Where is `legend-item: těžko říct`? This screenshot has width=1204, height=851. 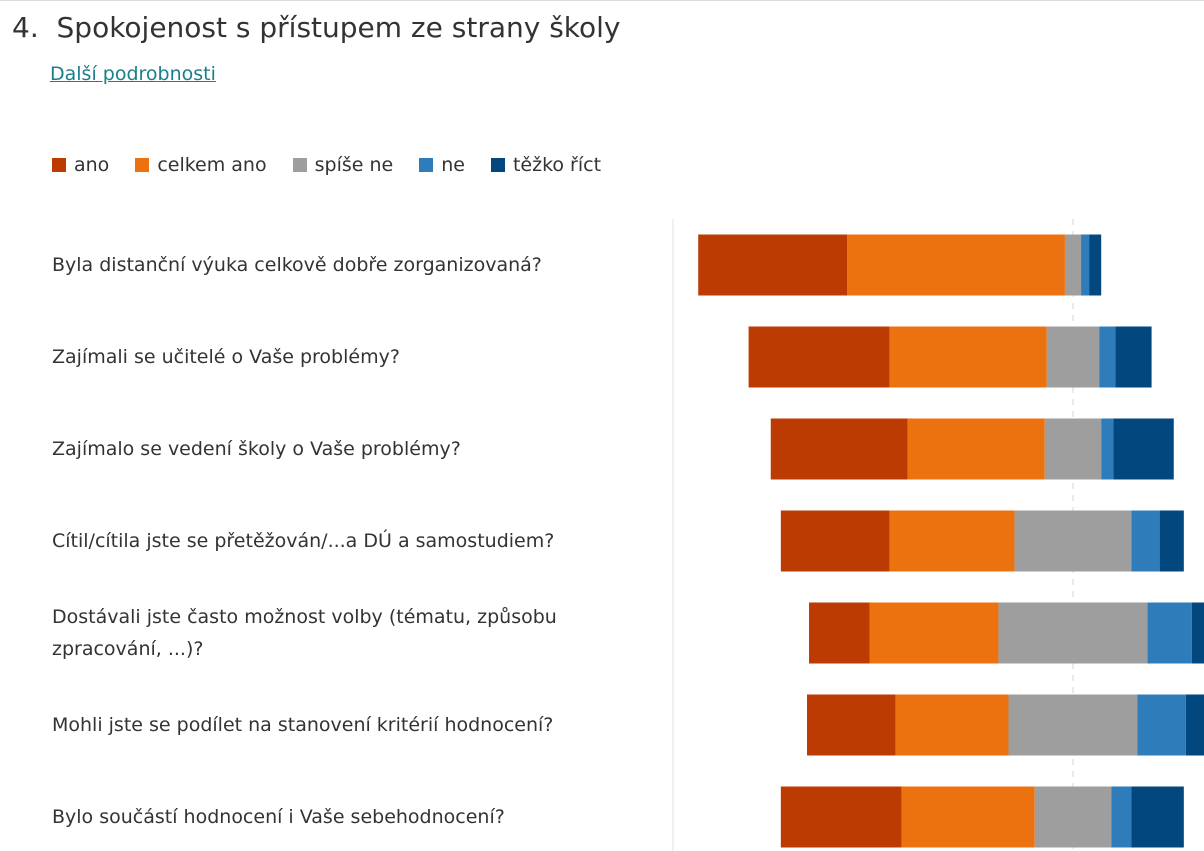
legend-item: těžko říct is located at coordinates (546, 165).